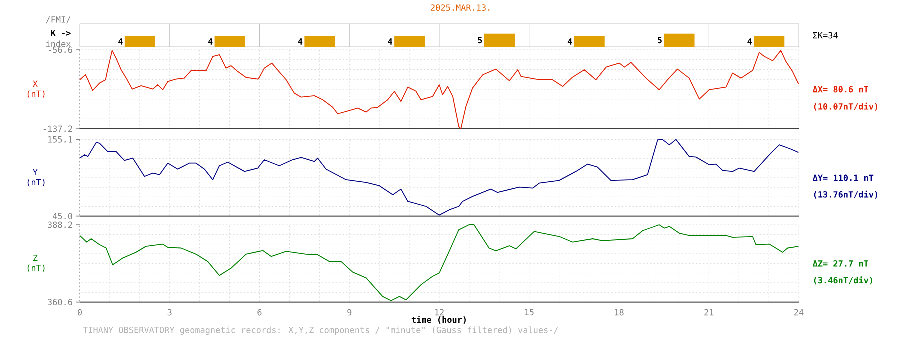 This screenshot has height=340, width=920. Describe the element at coordinates (619, 312) in the screenshot. I see `x-tick-label: 18` at that location.